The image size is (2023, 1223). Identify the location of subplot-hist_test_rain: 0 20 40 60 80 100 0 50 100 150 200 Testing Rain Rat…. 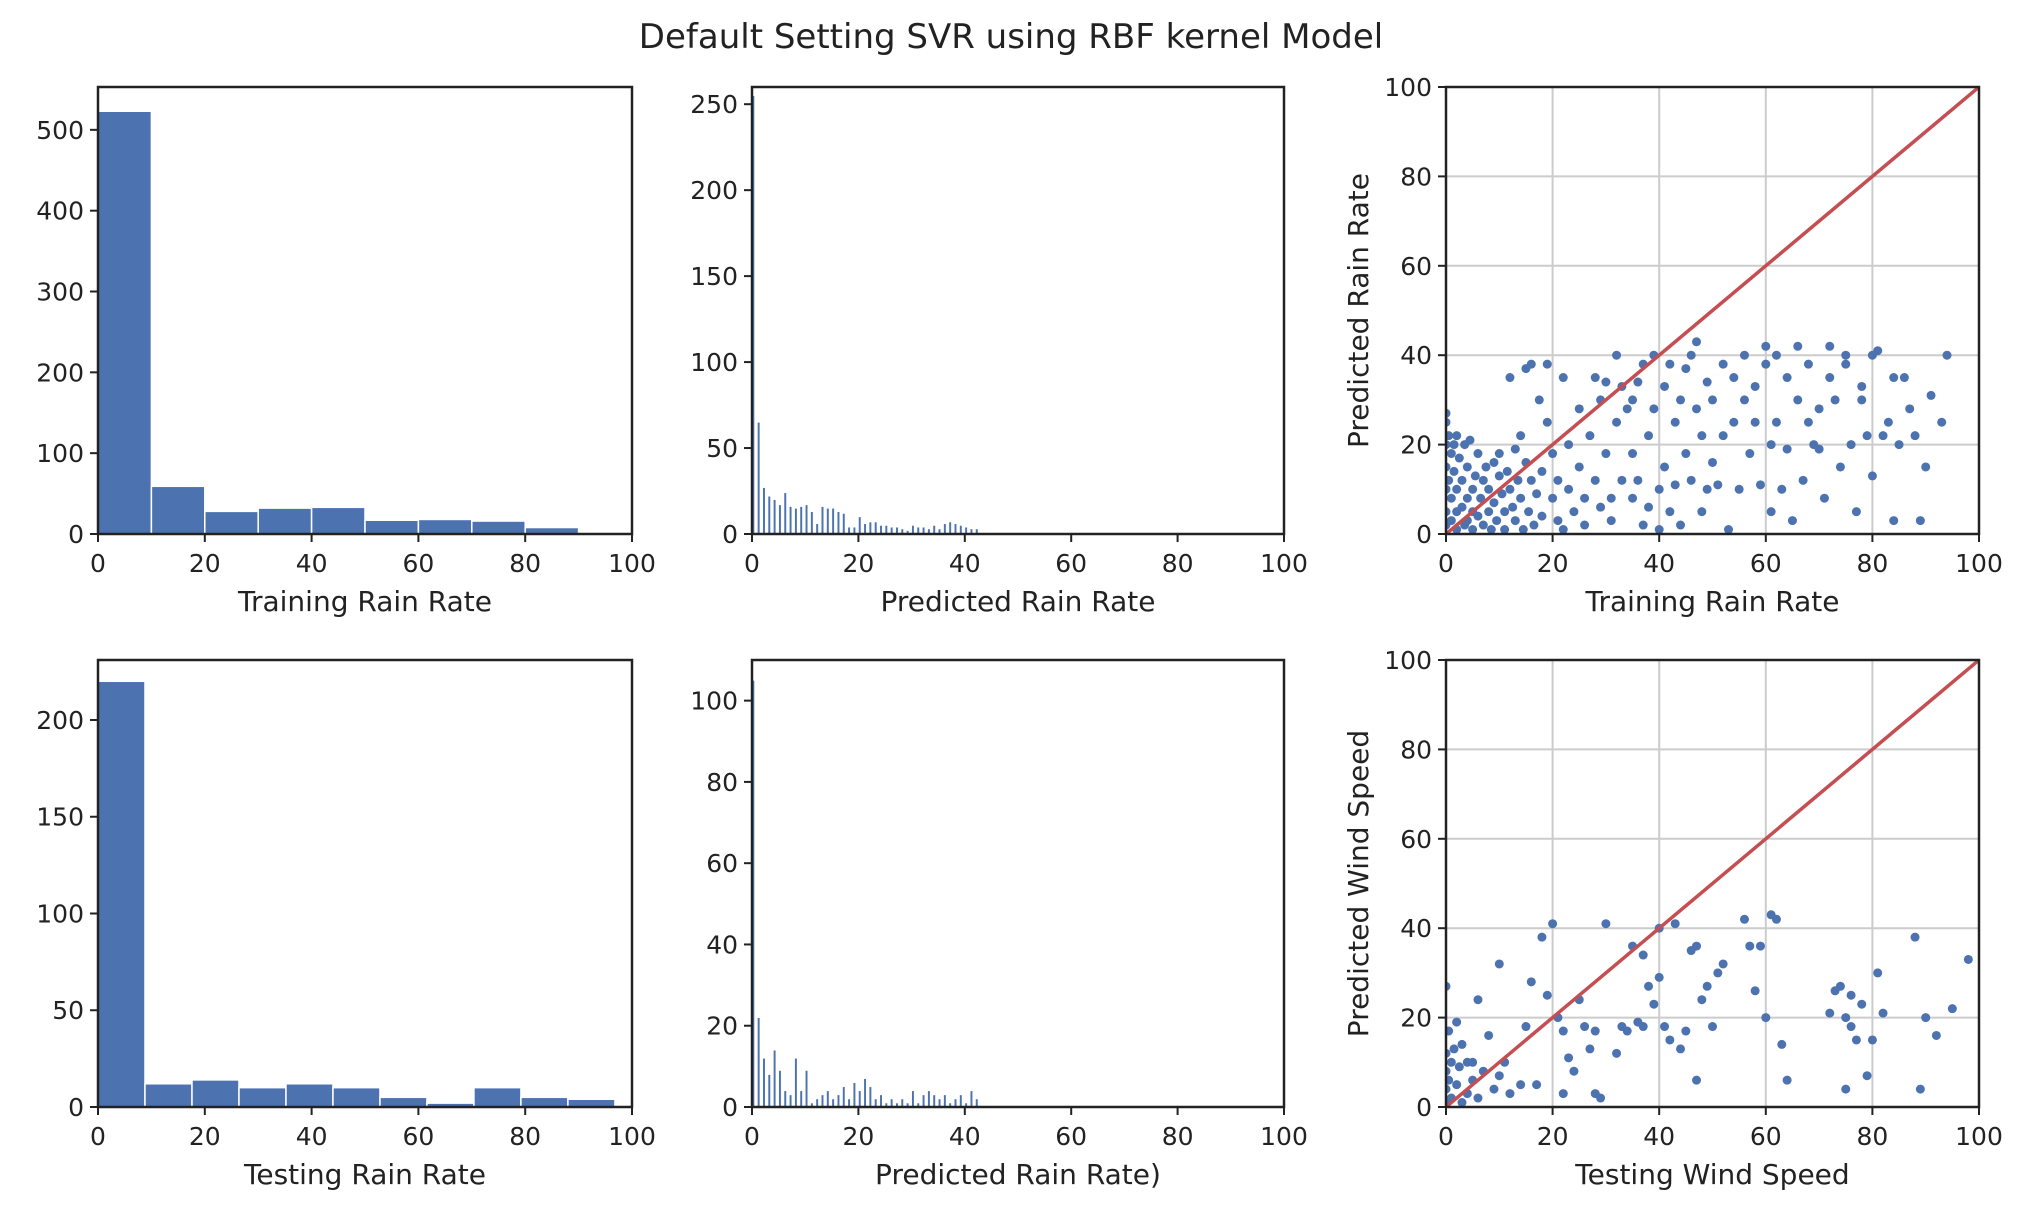
(346, 924).